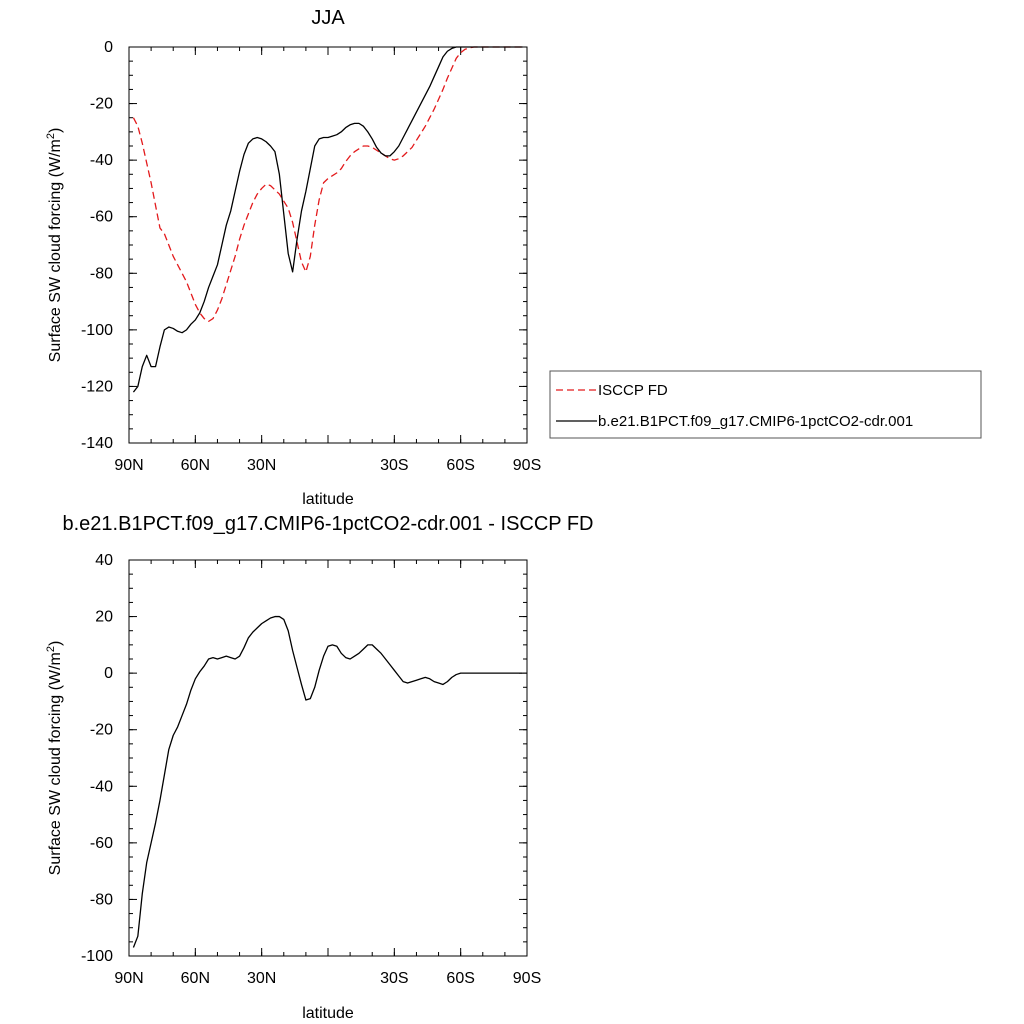 The height and width of the screenshot is (1024, 1024). I want to click on chart-title: JJA, so click(328, 18).